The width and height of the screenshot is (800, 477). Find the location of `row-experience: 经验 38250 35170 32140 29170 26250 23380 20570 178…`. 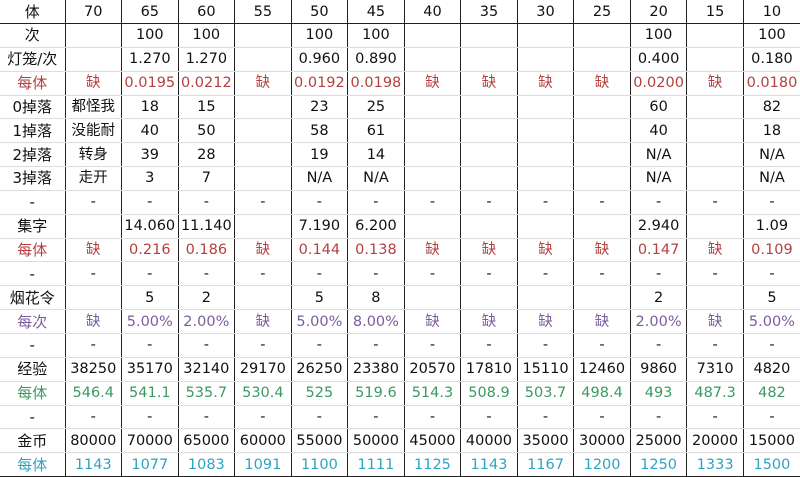

row-experience: 经验 38250 35170 32140 29170 26250 23380 20570 178… is located at coordinates (400, 369).